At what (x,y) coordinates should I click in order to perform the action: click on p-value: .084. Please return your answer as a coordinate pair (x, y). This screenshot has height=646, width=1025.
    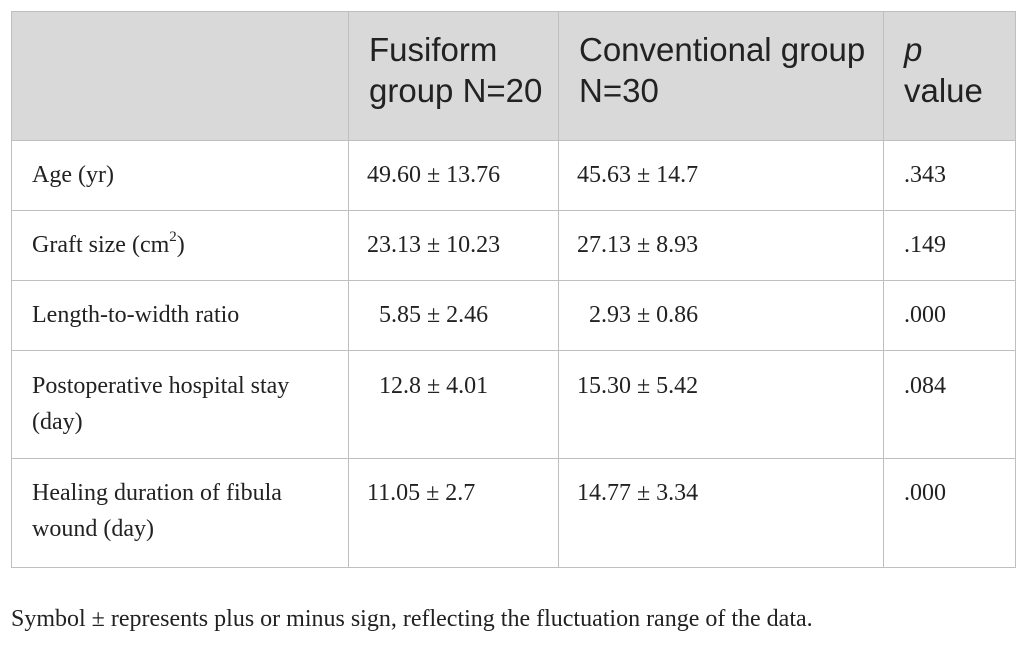
    Looking at the image, I should click on (949, 404).